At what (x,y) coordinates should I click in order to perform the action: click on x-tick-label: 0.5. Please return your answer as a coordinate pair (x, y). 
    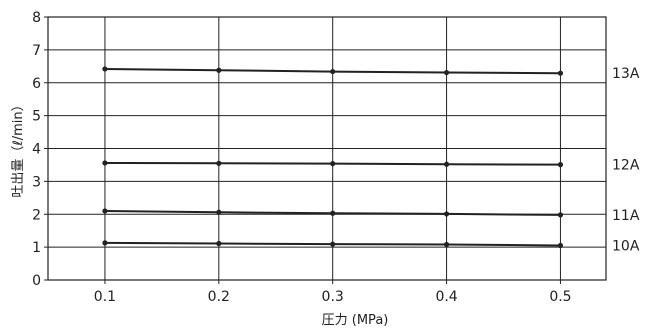
    Looking at the image, I should click on (560, 297).